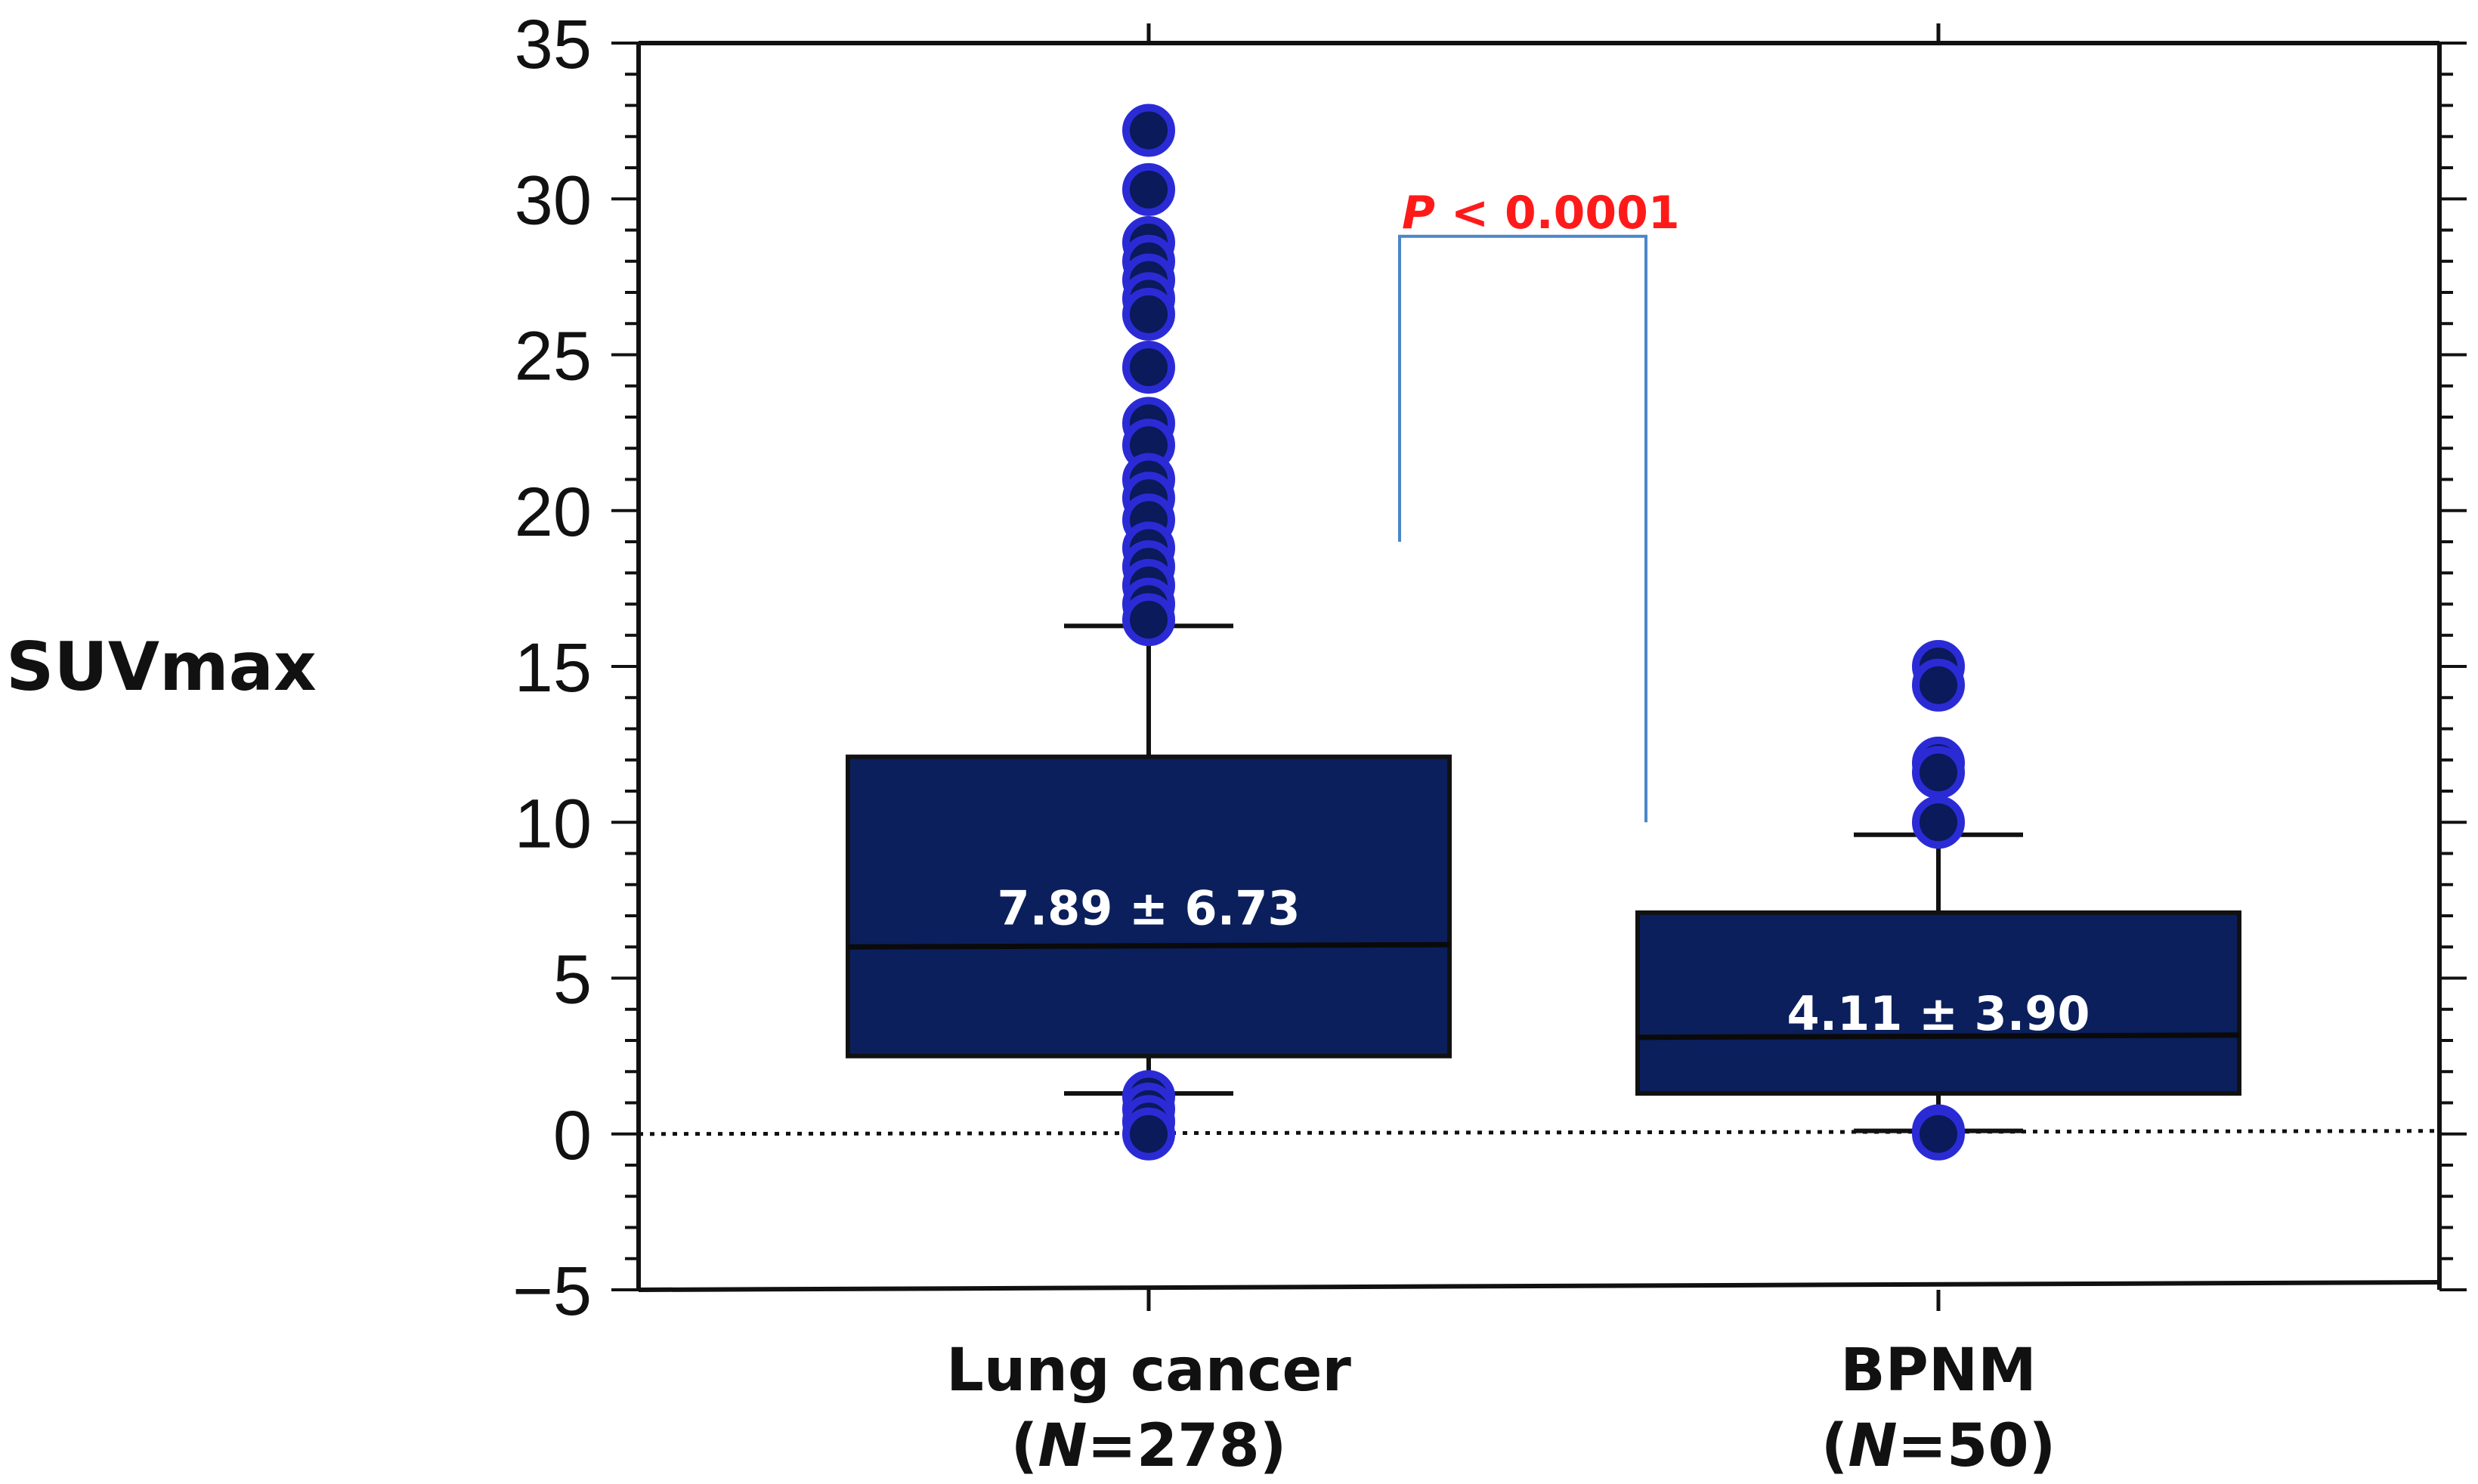 This screenshot has width=2478, height=1484. I want to click on lung-cancer-mean-sd-label: 7.89 ± 6.73, so click(1148, 908).